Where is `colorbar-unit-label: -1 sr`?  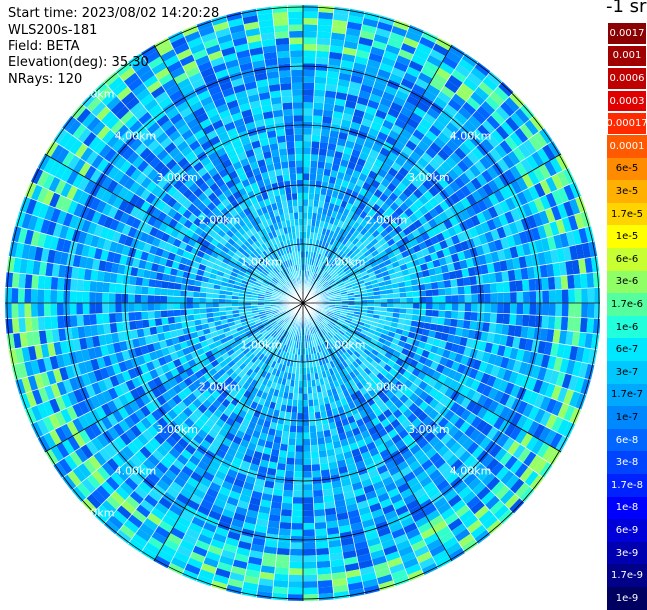
colorbar-unit-label: -1 sr is located at coordinates (626, 8).